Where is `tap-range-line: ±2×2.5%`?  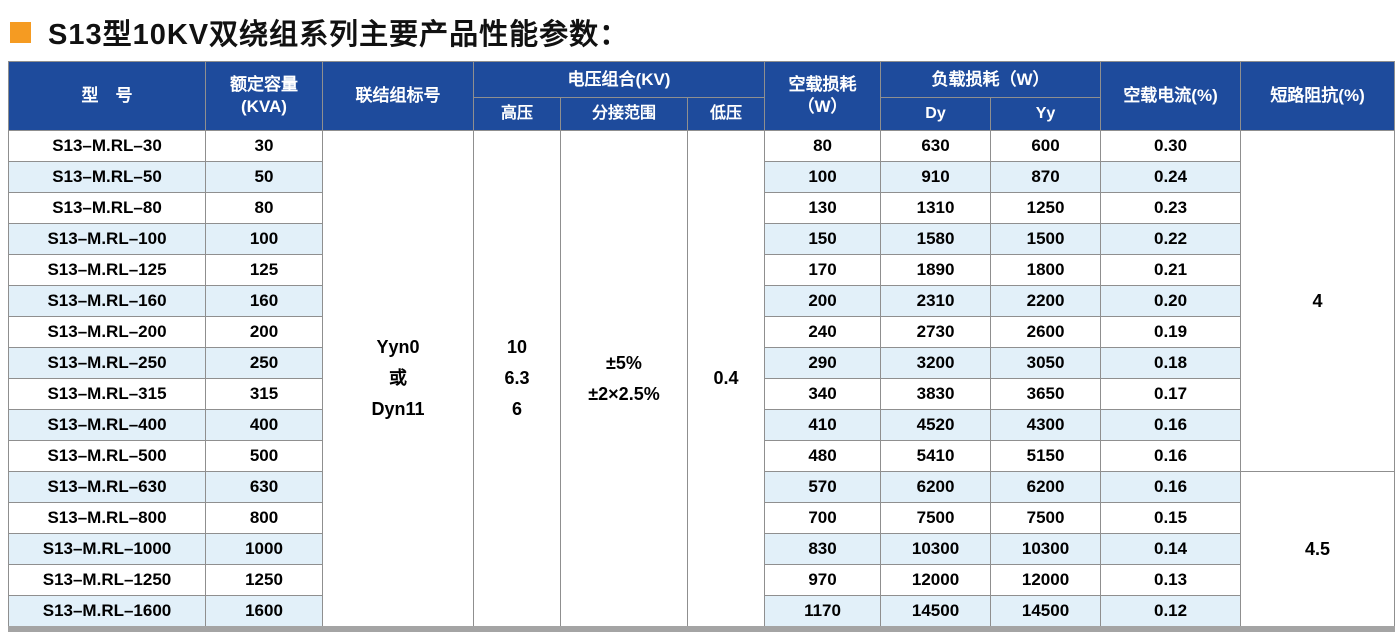 tap-range-line: ±2×2.5% is located at coordinates (624, 393).